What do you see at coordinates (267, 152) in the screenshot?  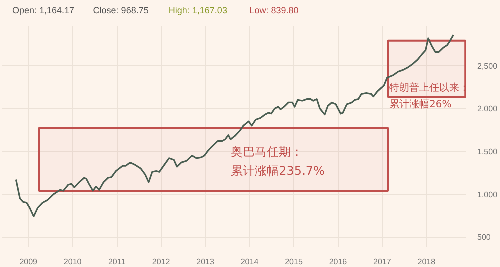 I see `band-label: 奥巴马任期：` at bounding box center [267, 152].